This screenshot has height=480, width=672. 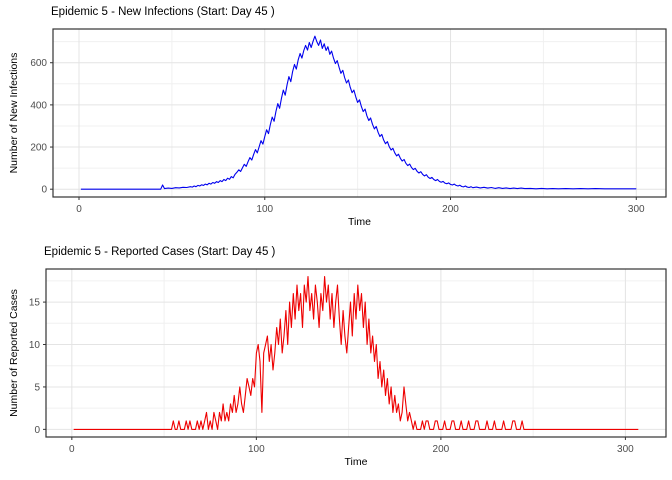 I want to click on y-axis-label: Number of New Infections, so click(x=14, y=113).